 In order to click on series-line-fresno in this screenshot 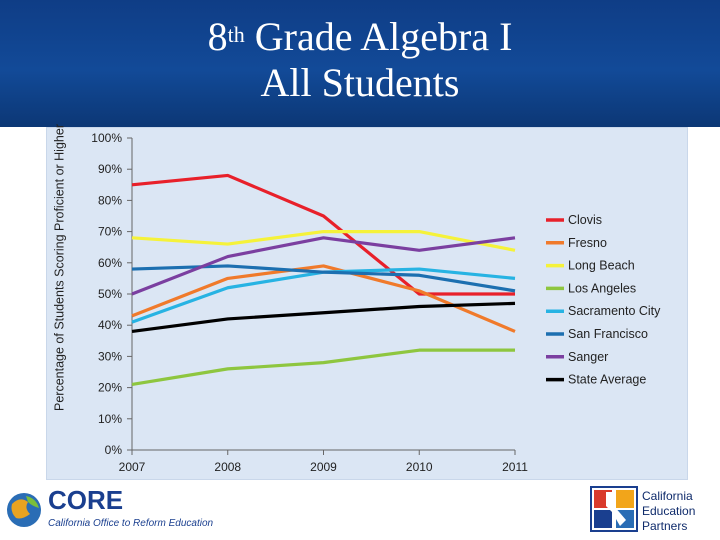, I will do `click(323, 298)`.